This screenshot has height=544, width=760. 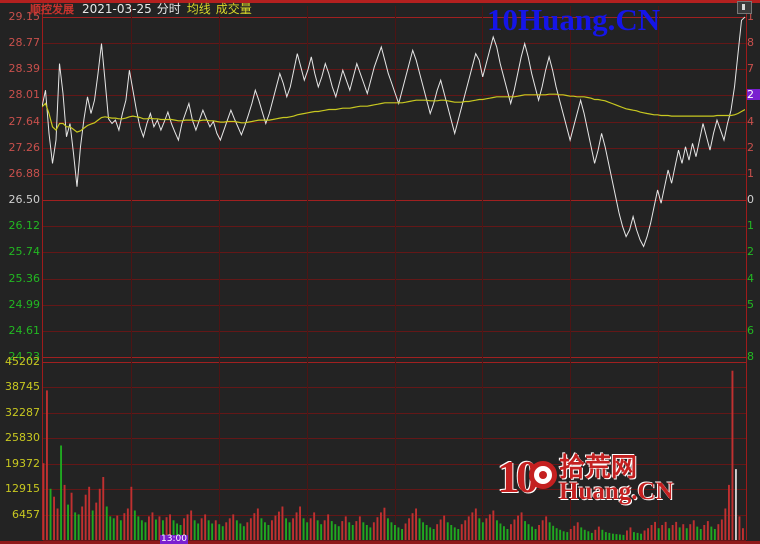 What do you see at coordinates (598, 468) in the screenshot?
I see `watermark-cn-text: 拾荒网` at bounding box center [598, 468].